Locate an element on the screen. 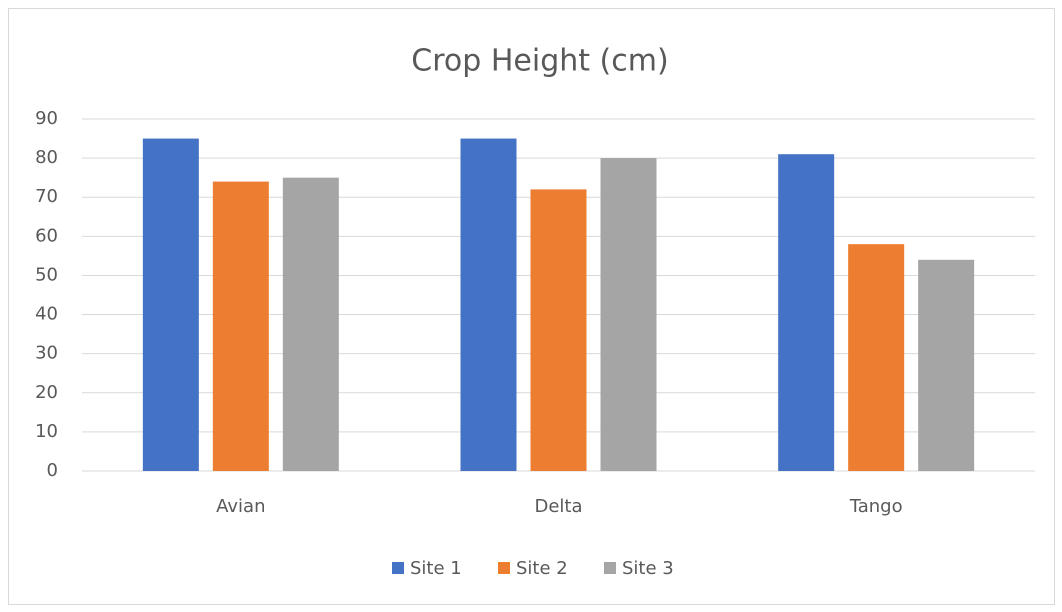  y-tick-label: 70 is located at coordinates (46, 196).